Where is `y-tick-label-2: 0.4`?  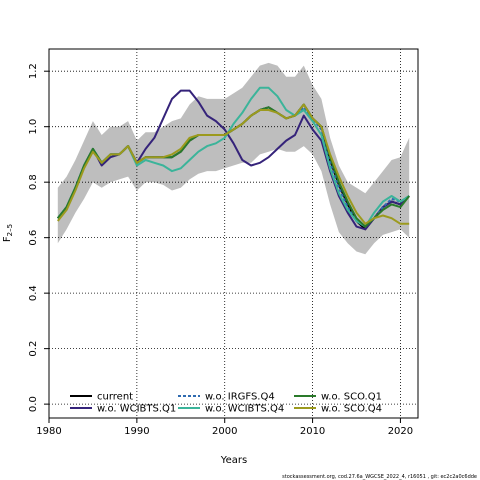 y-tick-label-2: 0.4 is located at coordinates (33, 293).